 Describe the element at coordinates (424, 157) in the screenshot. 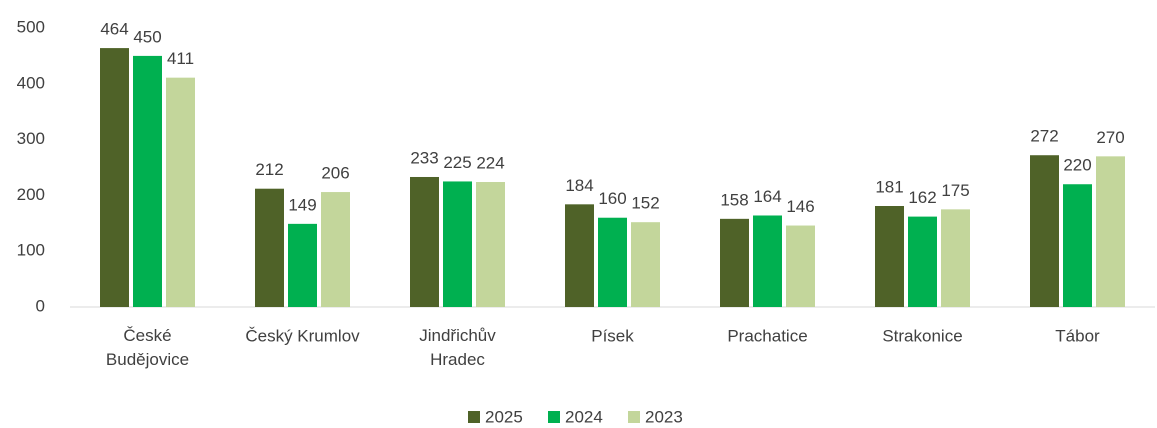

I see `data-label: 233` at that location.